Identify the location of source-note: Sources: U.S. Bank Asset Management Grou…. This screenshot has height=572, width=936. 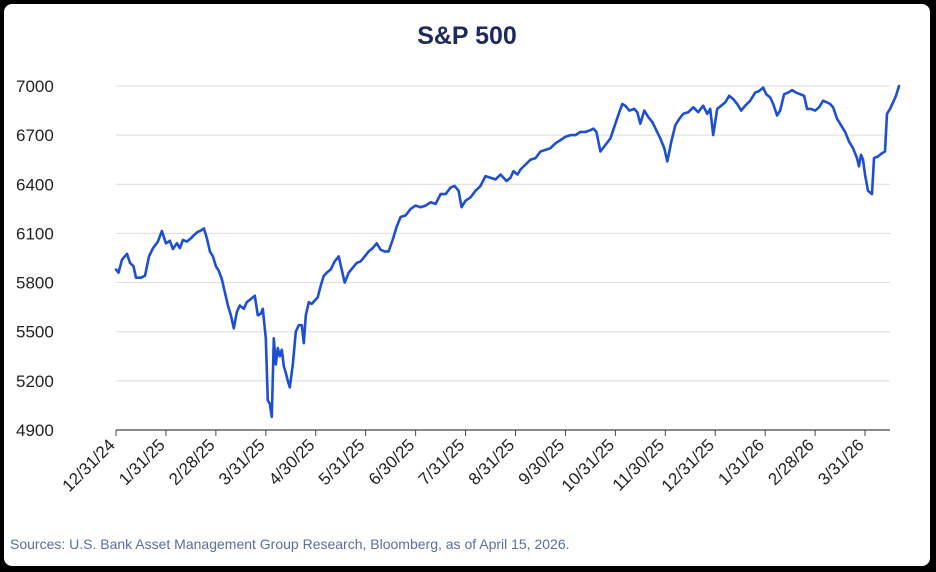
(290, 544).